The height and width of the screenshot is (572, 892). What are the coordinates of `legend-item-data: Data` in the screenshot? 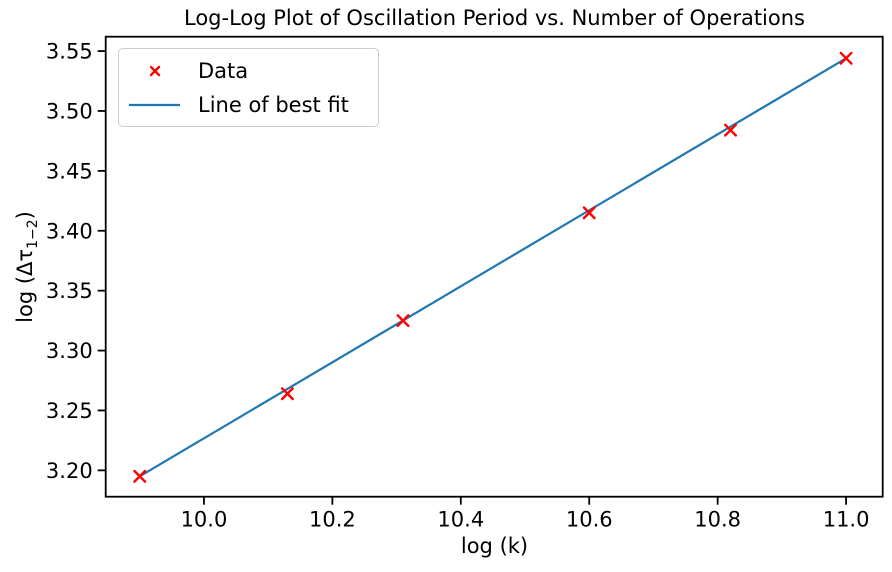 It's located at (253, 71).